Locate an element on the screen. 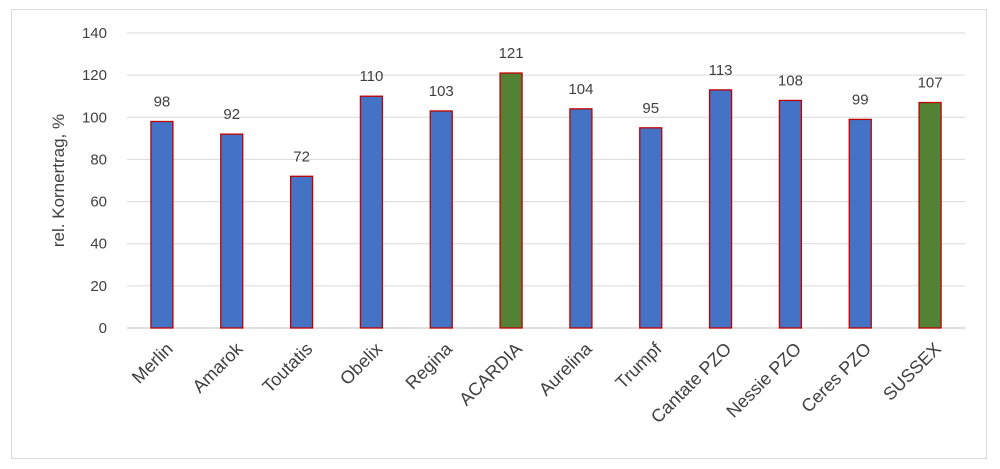 This screenshot has height=469, width=1000. data-label: 104 is located at coordinates (580, 89).